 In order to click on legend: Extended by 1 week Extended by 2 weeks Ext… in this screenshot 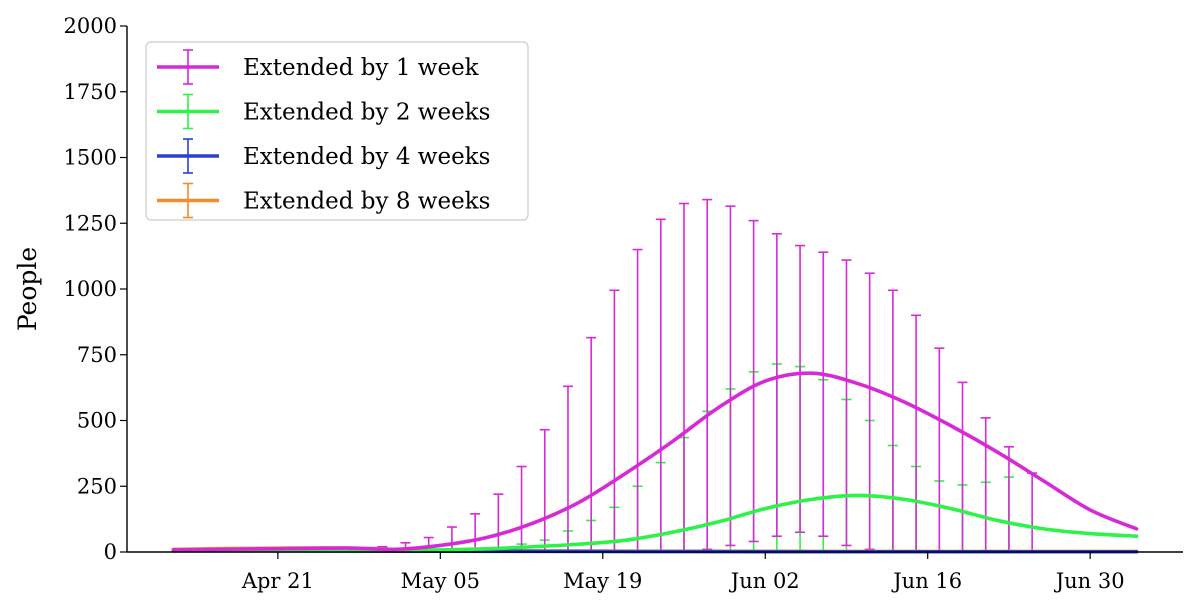, I will do `click(337, 131)`.